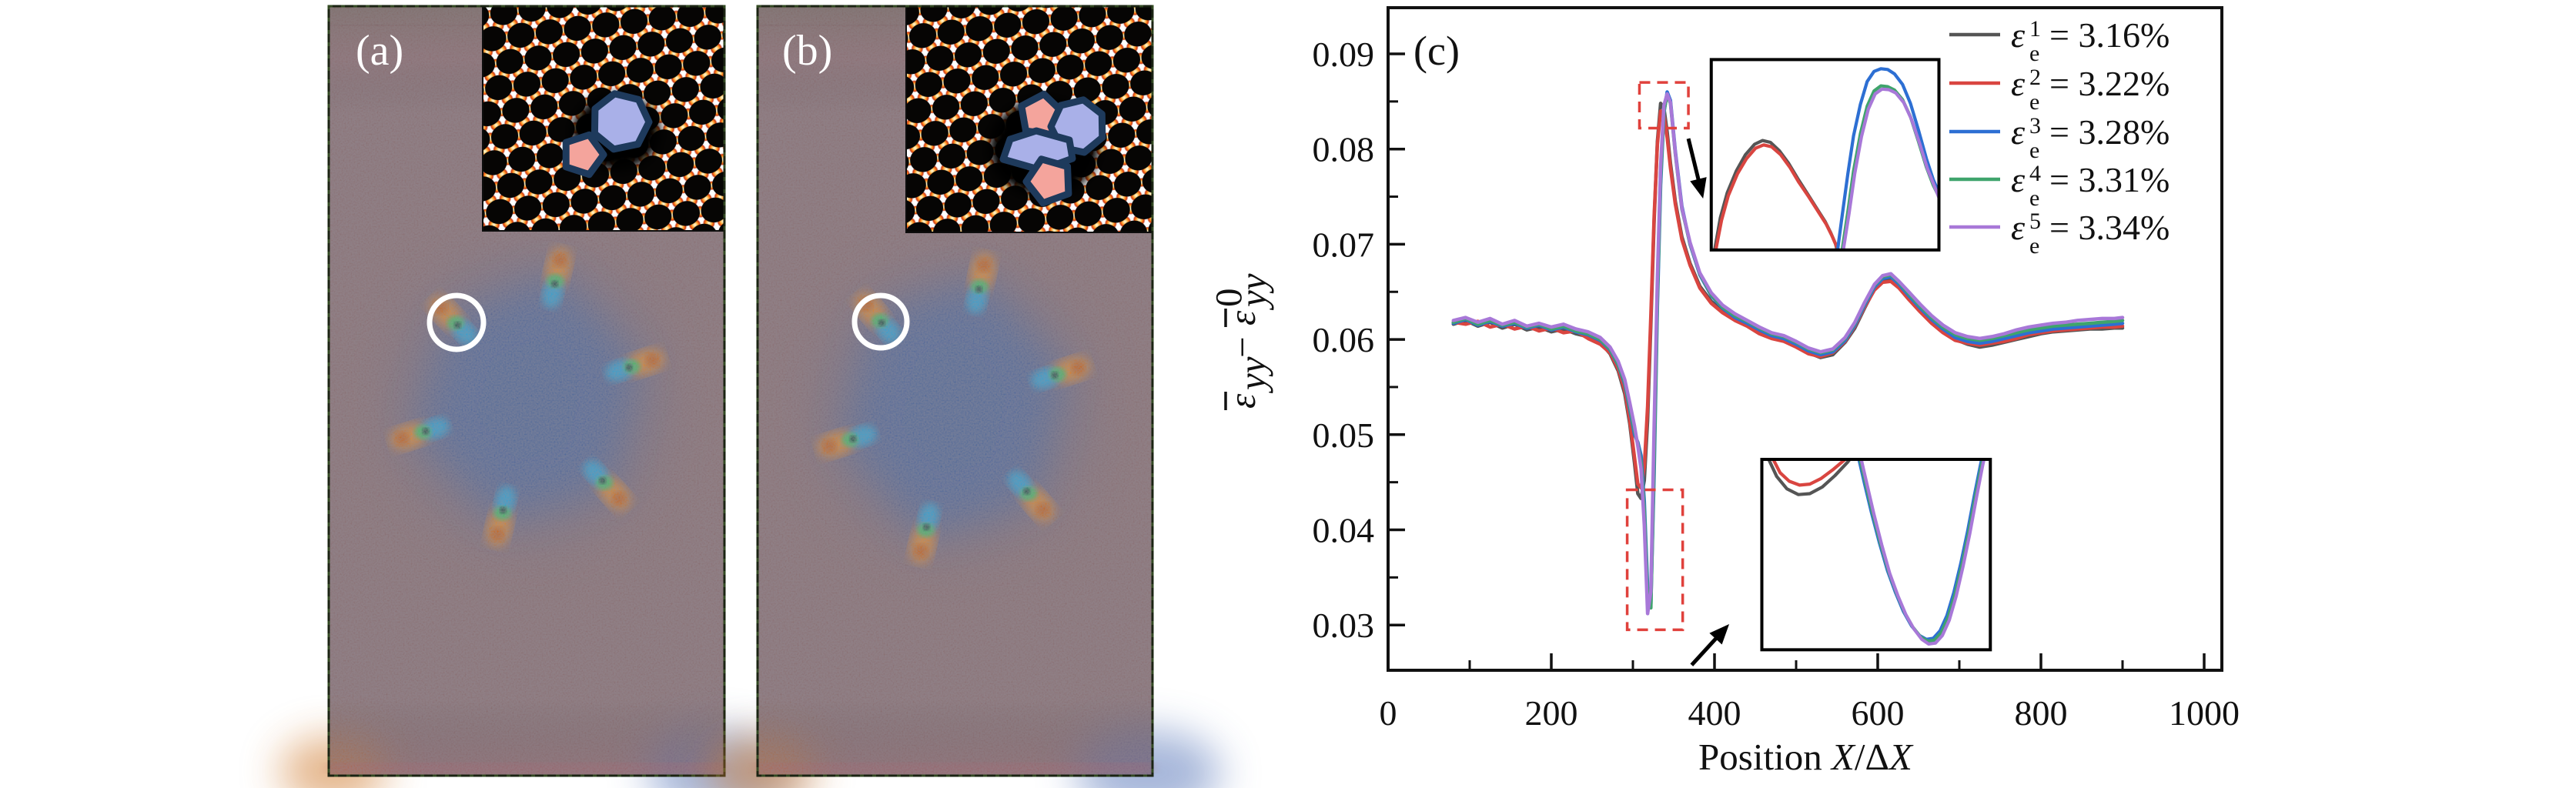 The height and width of the screenshot is (788, 2576). Describe the element at coordinates (1389, 713) in the screenshot. I see `x-tick-label: 0` at that location.